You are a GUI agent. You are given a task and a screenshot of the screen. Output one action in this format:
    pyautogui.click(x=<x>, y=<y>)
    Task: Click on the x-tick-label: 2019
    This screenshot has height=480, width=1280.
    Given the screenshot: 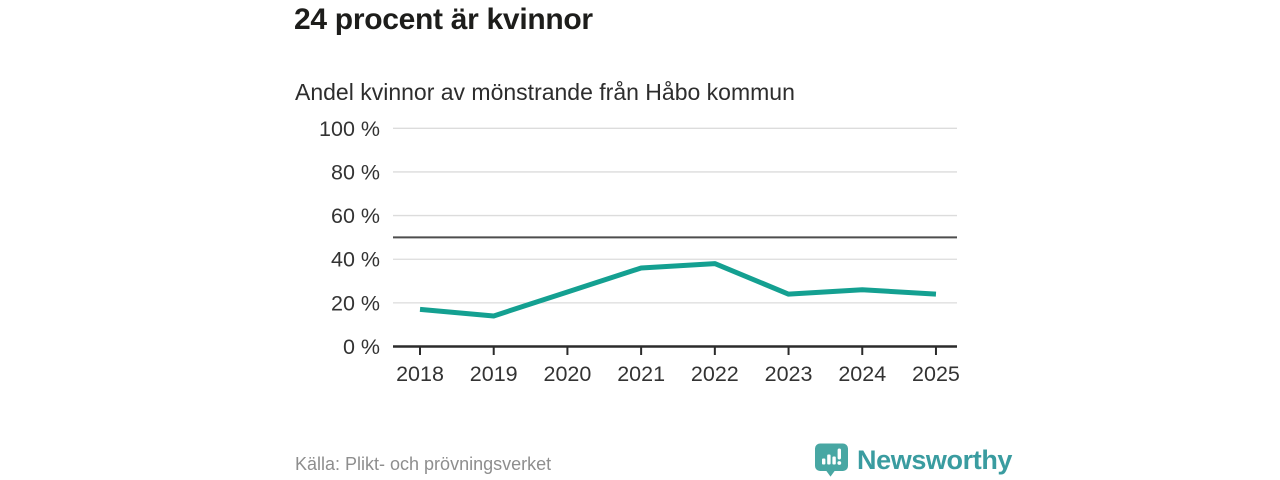 What is the action you would take?
    pyautogui.click(x=494, y=374)
    